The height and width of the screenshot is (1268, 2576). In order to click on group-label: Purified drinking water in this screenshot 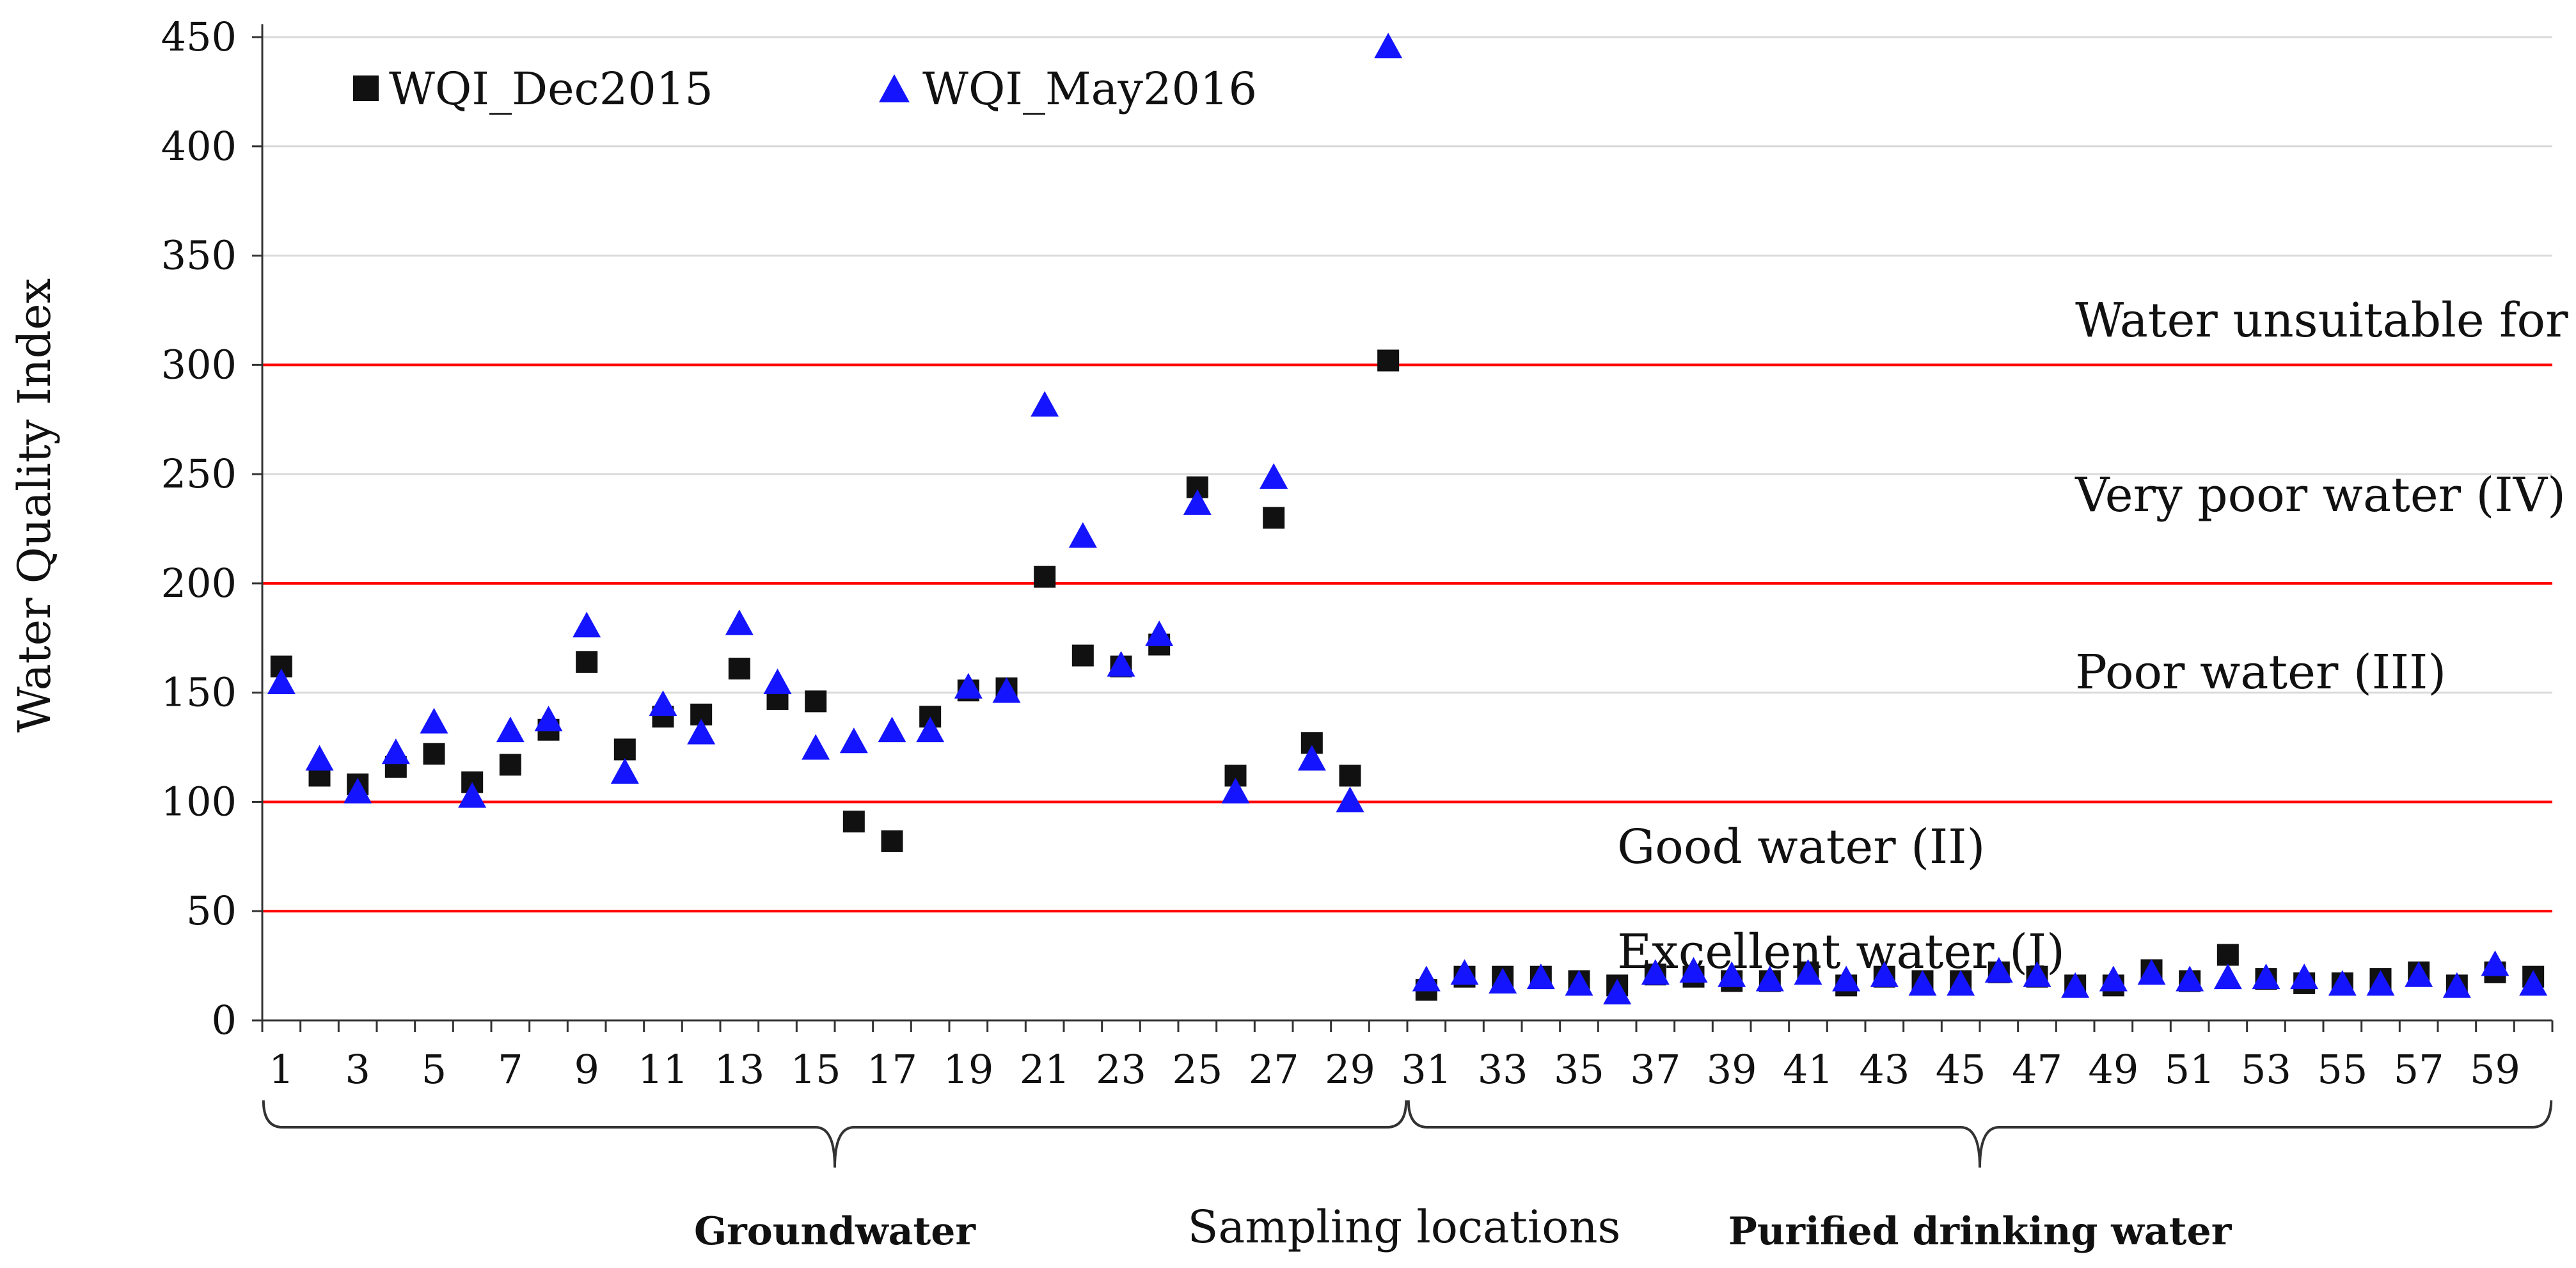, I will do `click(1980, 1231)`.